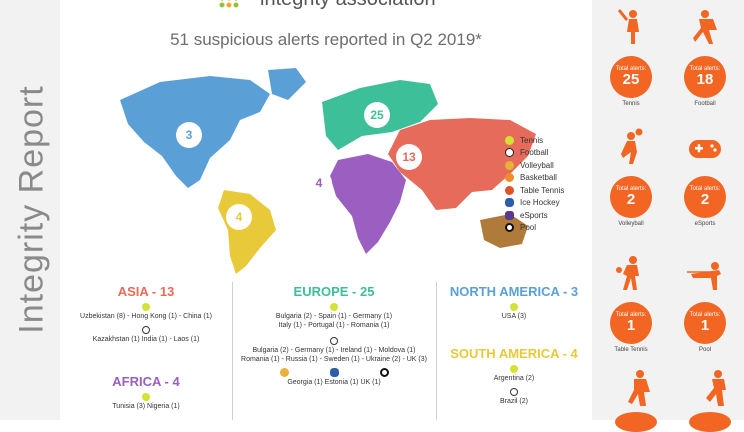 The width and height of the screenshot is (744, 432). I want to click on left-sidebar: Integrity Report, so click(30, 210).